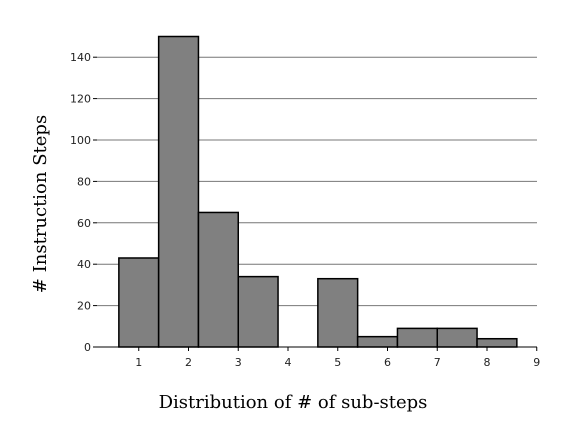 The height and width of the screenshot is (430, 586). I want to click on x-tick-label: 3, so click(238, 362).